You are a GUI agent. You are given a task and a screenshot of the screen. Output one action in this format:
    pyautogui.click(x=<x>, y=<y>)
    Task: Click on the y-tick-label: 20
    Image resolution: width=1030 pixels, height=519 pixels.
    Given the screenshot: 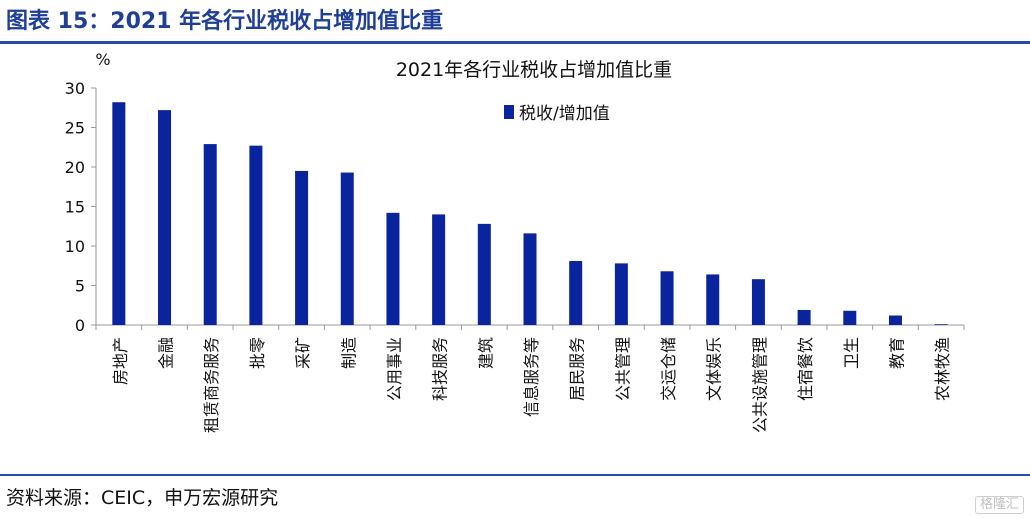 What is the action you would take?
    pyautogui.click(x=75, y=167)
    